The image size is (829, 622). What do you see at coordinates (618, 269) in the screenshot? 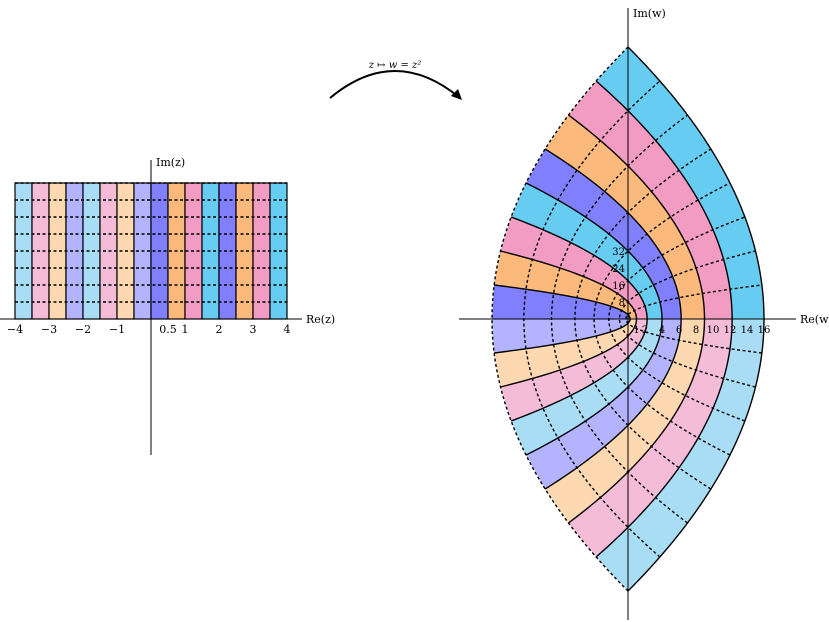
I see `w-im-tick-label: 24` at bounding box center [618, 269].